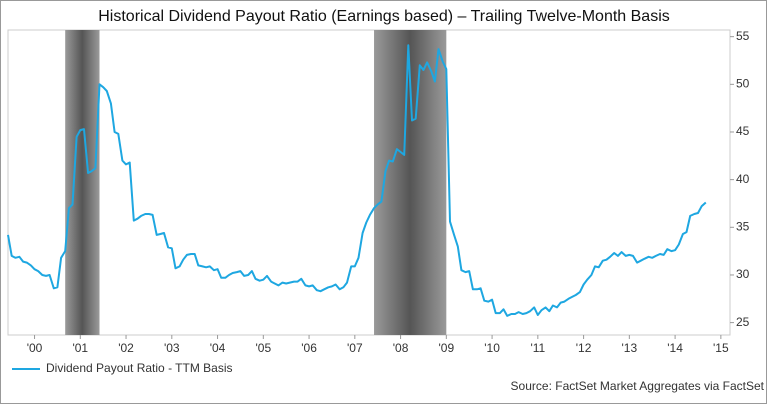 Image resolution: width=768 pixels, height=405 pixels. What do you see at coordinates (584, 348) in the screenshot?
I see `x-tick-label: '12` at bounding box center [584, 348].